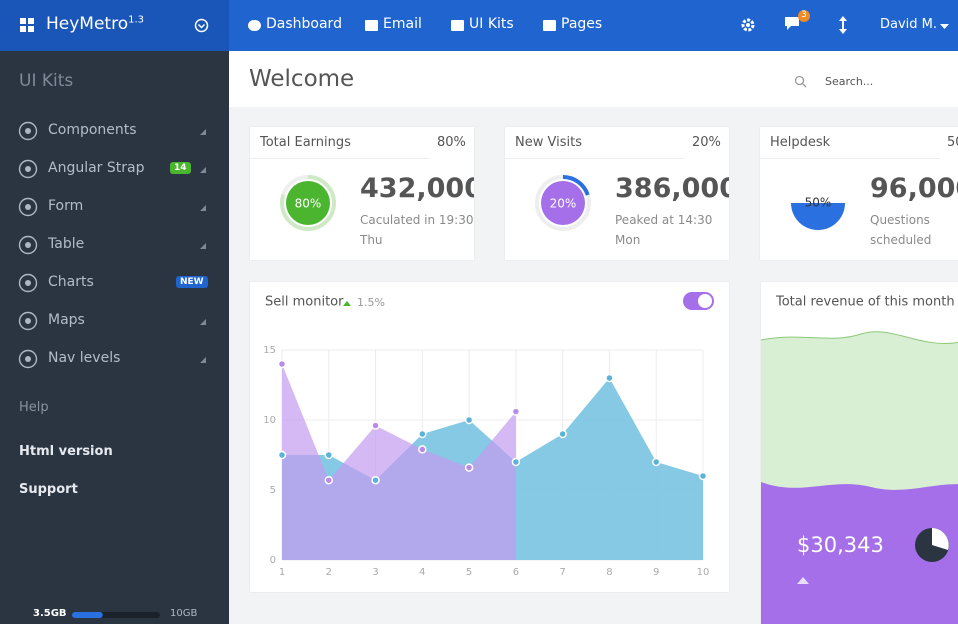 The width and height of the screenshot is (958, 624). Describe the element at coordinates (282, 572) in the screenshot. I see `x-tick-label: 1` at that location.